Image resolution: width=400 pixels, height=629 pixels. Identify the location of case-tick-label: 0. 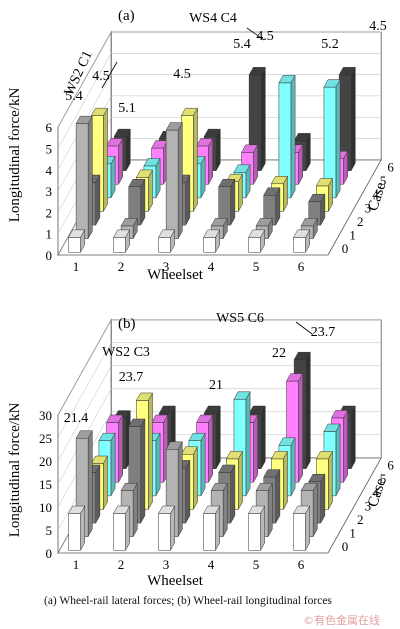
(345, 248).